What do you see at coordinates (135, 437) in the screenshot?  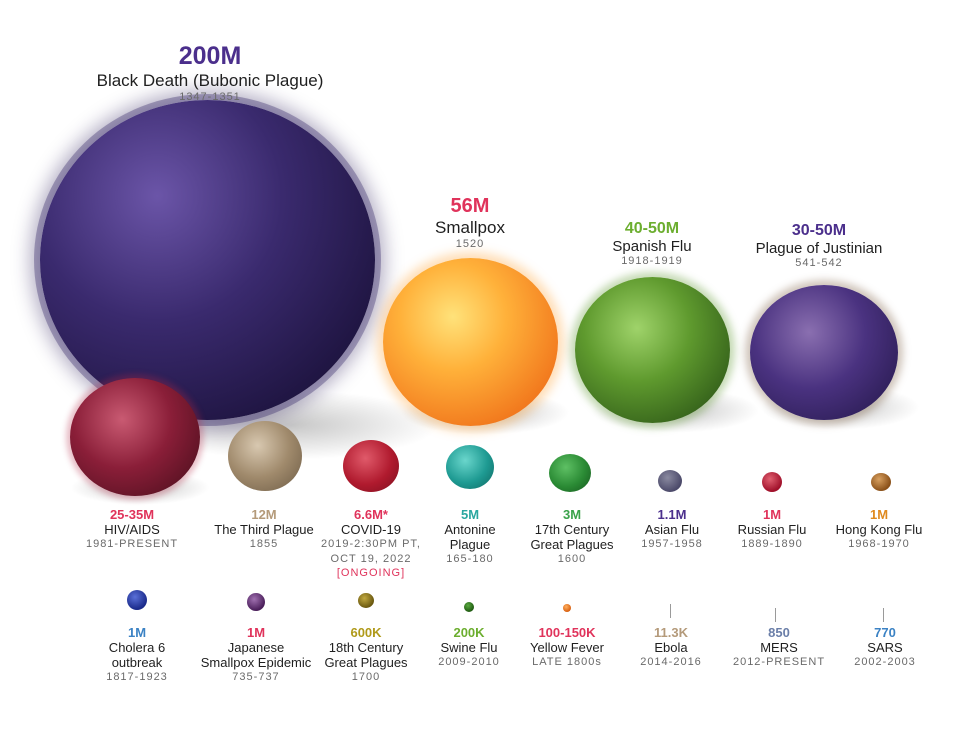 I see `hiv-virus-image` at bounding box center [135, 437].